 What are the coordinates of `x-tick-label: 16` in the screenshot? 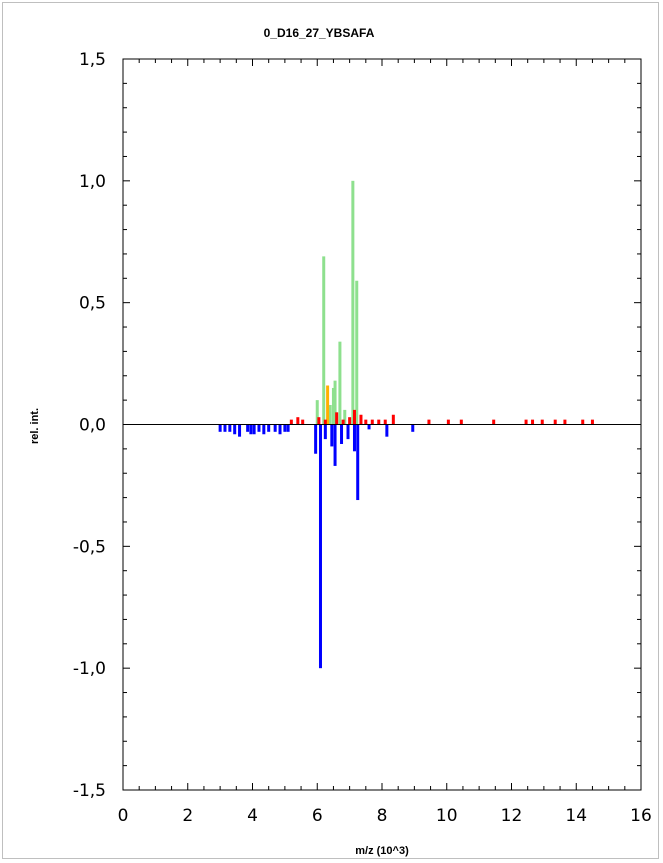 It's located at (641, 816).